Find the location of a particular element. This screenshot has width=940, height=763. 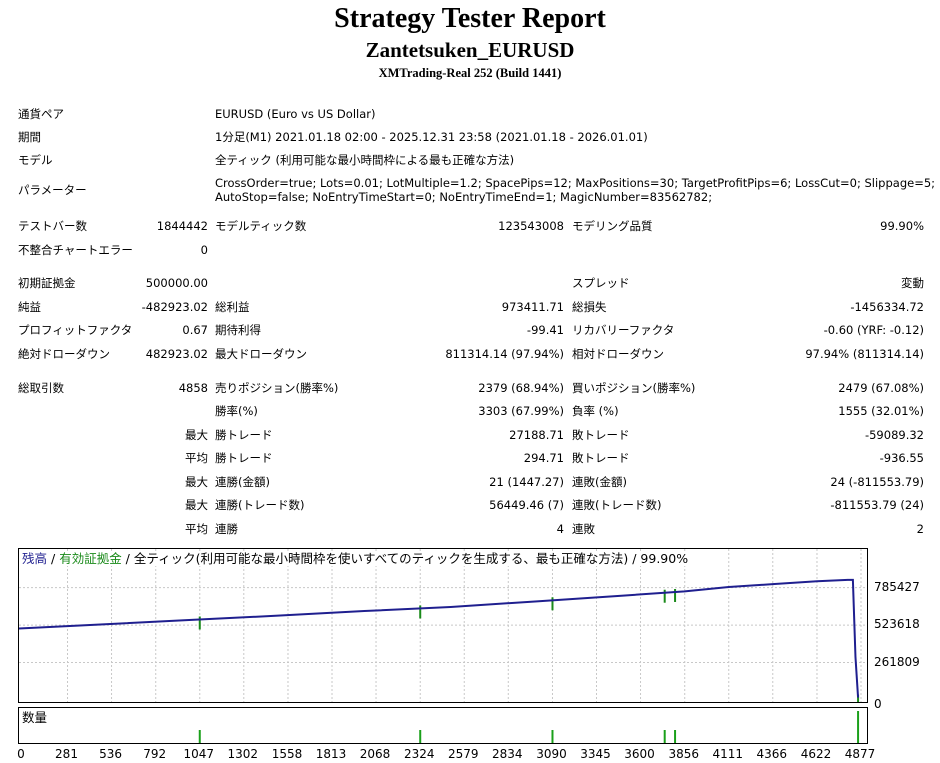

expected-label: 期待利得 is located at coordinates (238, 330).